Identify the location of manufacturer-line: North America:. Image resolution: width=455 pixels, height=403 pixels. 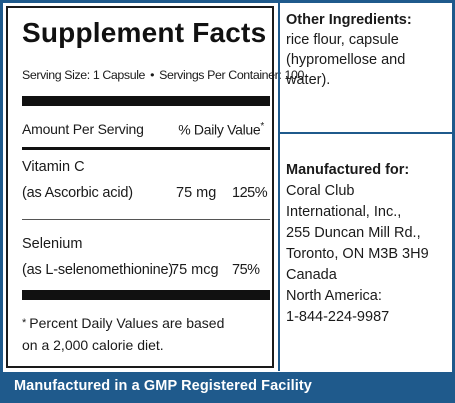
(334, 296).